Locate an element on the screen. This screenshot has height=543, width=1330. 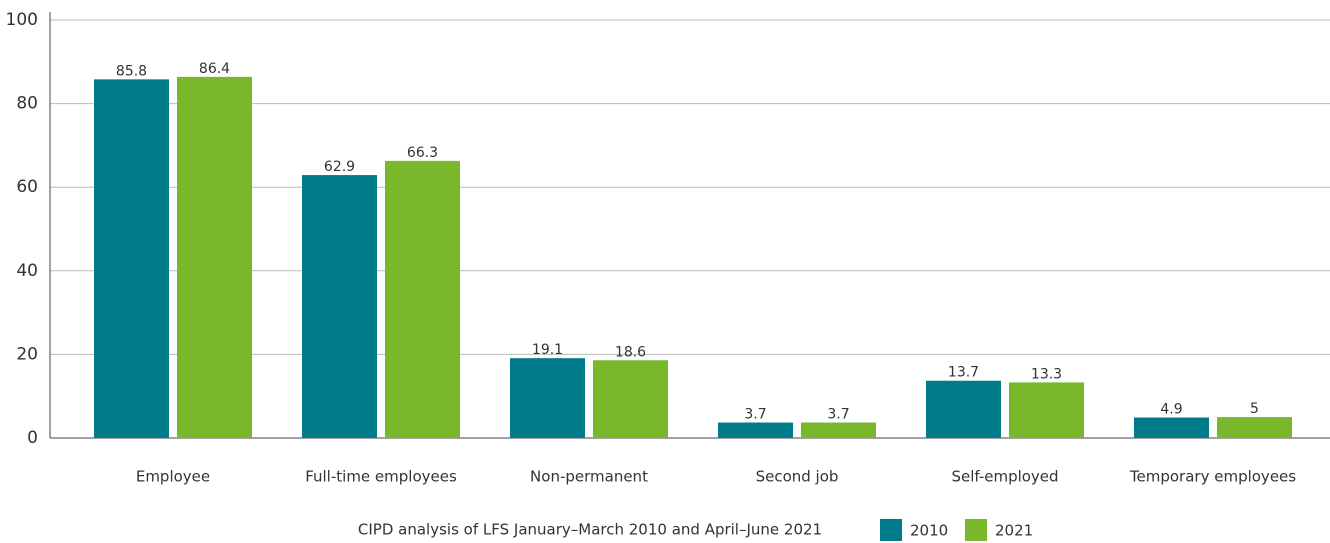
y-tick-label: 100 is located at coordinates (22, 20).